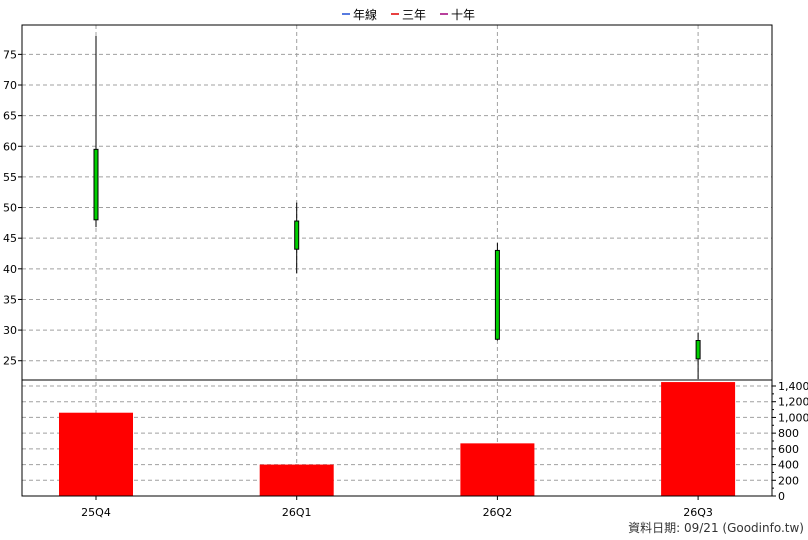 This screenshot has height=540, width=808. I want to click on price-tick-label: 35, so click(10, 299).